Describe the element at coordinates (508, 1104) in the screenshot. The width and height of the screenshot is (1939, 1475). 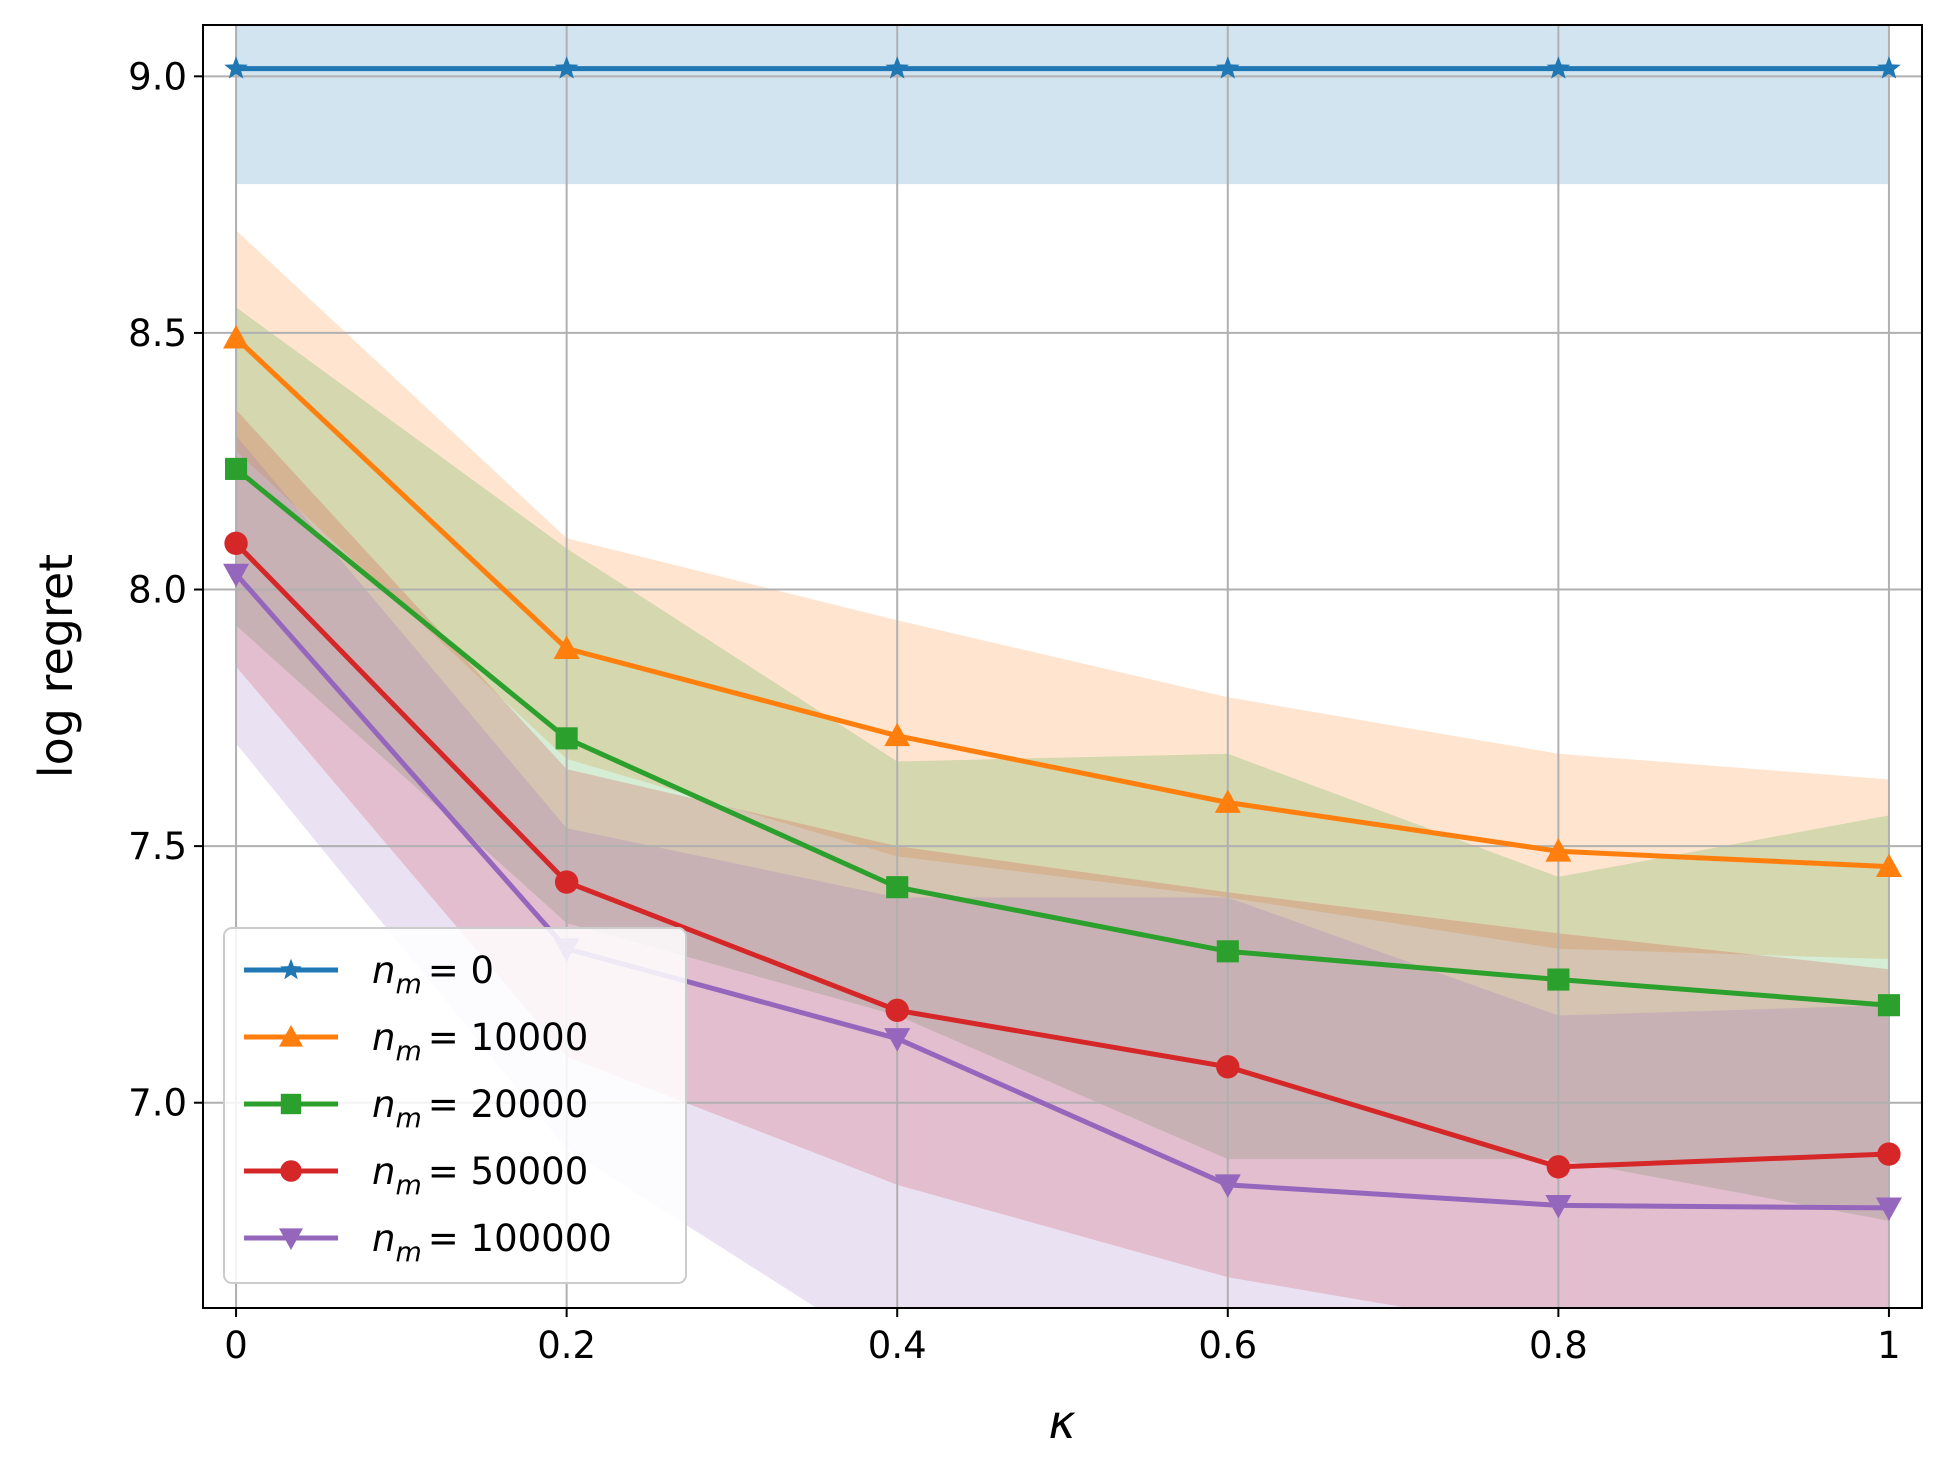
I see `legend-value: = 20000` at that location.